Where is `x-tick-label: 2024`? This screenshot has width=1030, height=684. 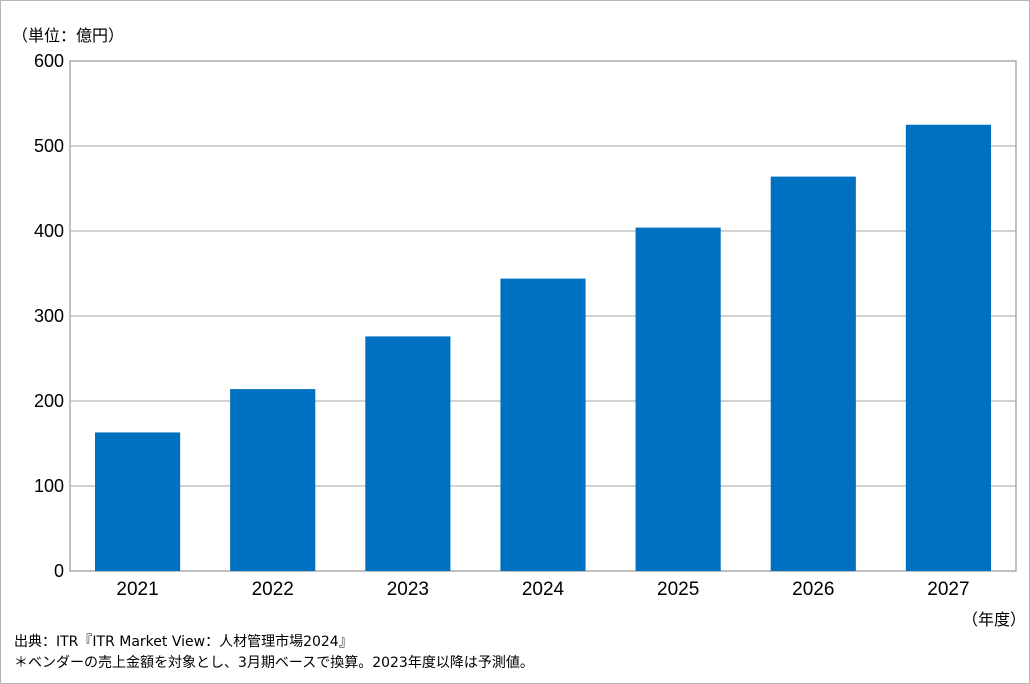 x-tick-label: 2024 is located at coordinates (543, 589).